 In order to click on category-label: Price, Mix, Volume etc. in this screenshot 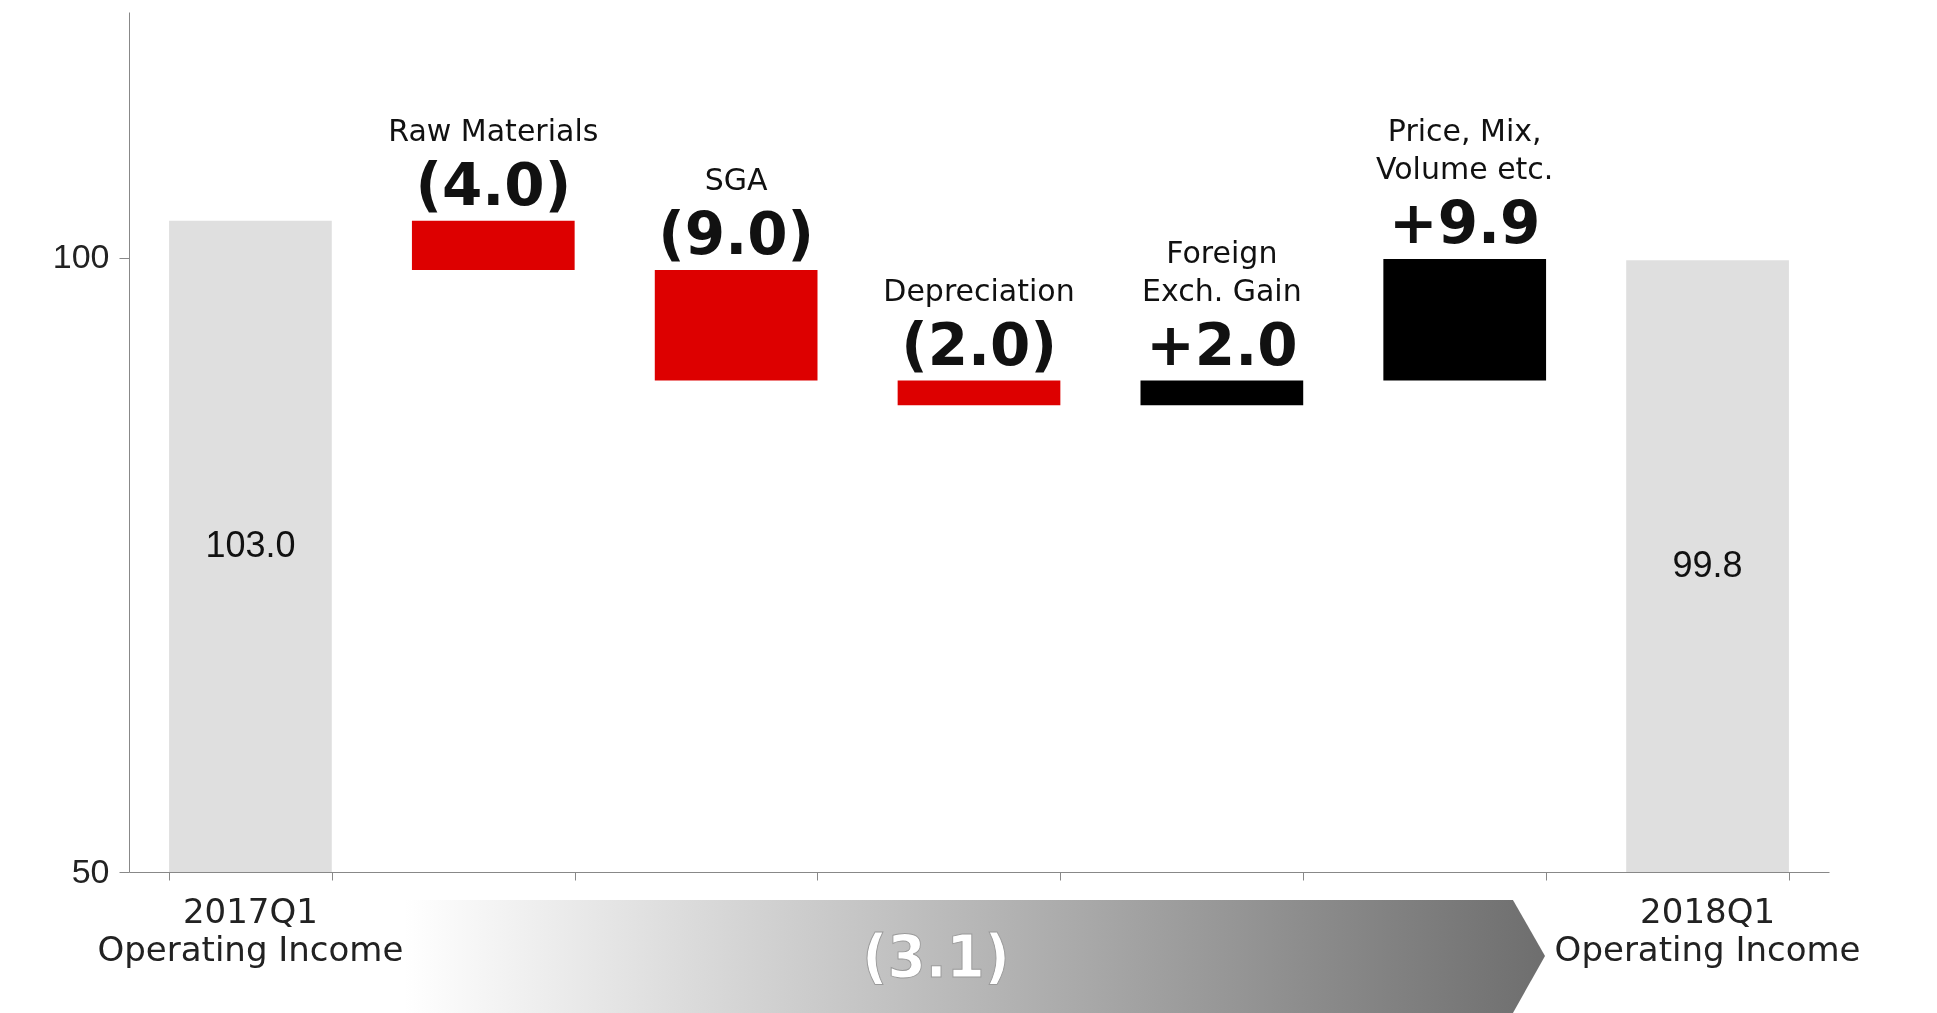, I will do `click(1465, 149)`.